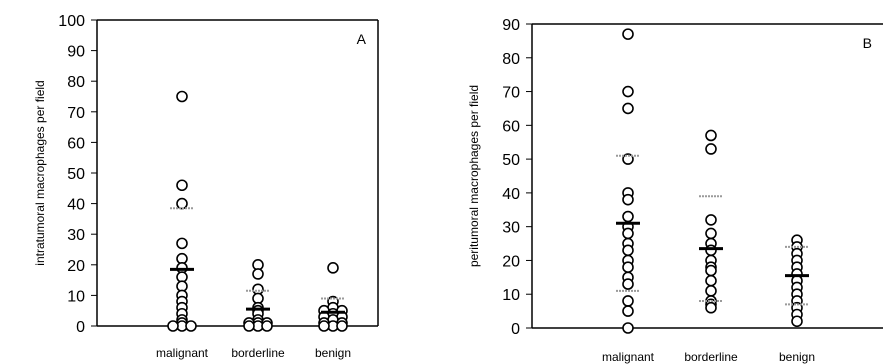  I want to click on panel-label: B, so click(867, 43).